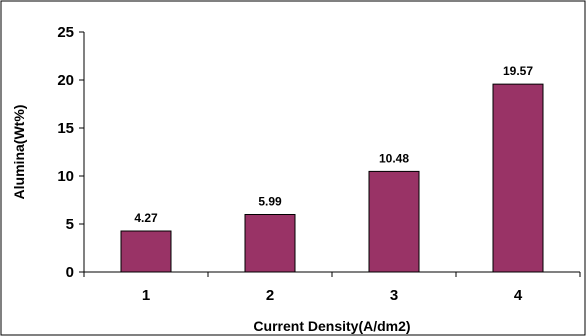 This screenshot has height=336, width=586. What do you see at coordinates (518, 295) in the screenshot?
I see `x-tick-label-4: 4` at bounding box center [518, 295].